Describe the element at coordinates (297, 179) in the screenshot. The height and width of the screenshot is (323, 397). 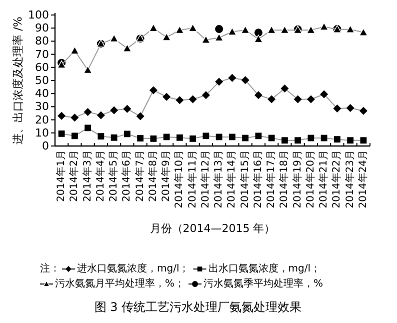
I see `x-tick-label: 2014年19月` at that location.